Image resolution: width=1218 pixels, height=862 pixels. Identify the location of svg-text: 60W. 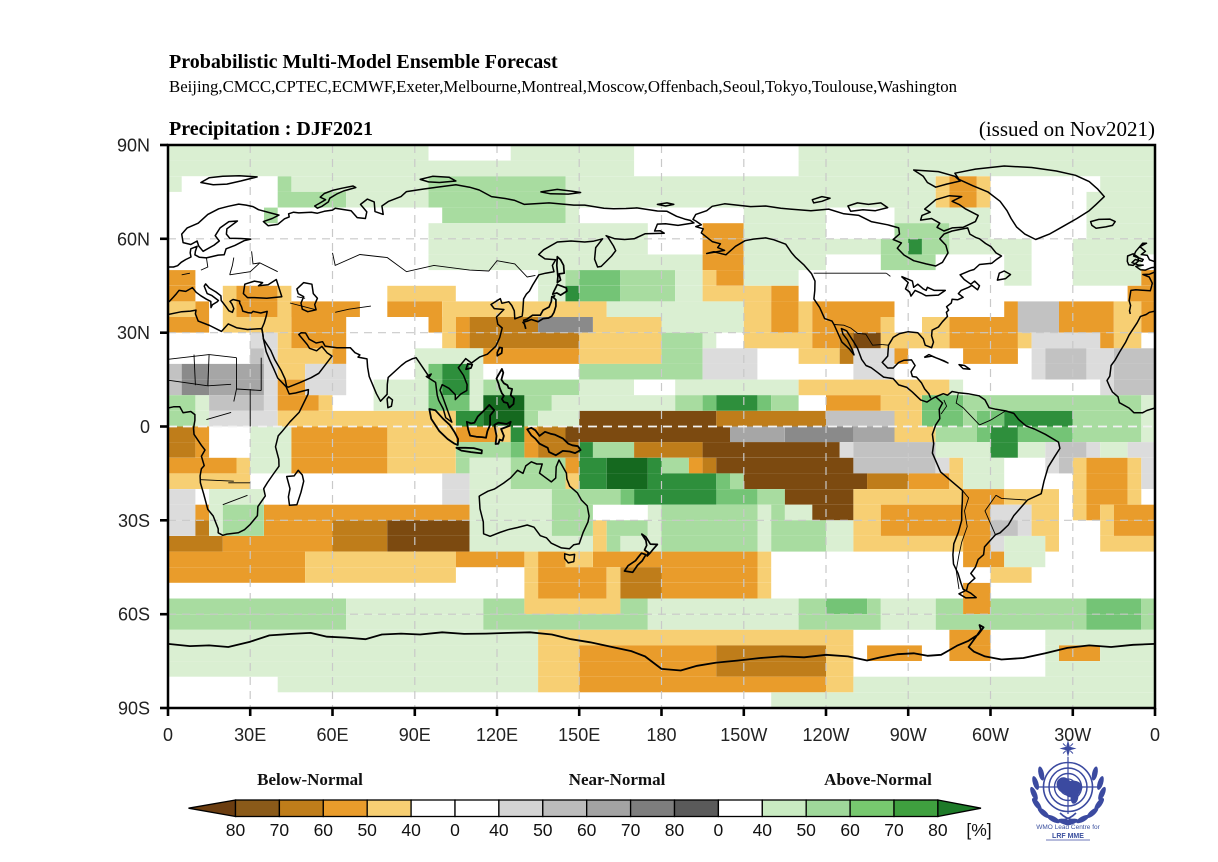
(990, 735).